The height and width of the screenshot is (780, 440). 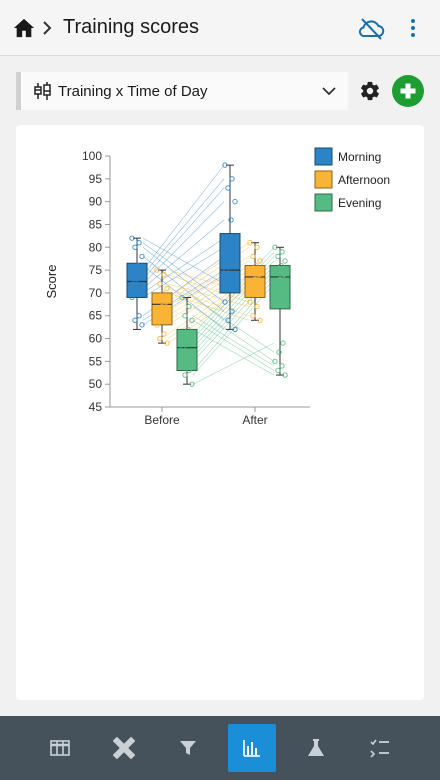 What do you see at coordinates (42, 91) in the screenshot?
I see `boxplot-icon` at bounding box center [42, 91].